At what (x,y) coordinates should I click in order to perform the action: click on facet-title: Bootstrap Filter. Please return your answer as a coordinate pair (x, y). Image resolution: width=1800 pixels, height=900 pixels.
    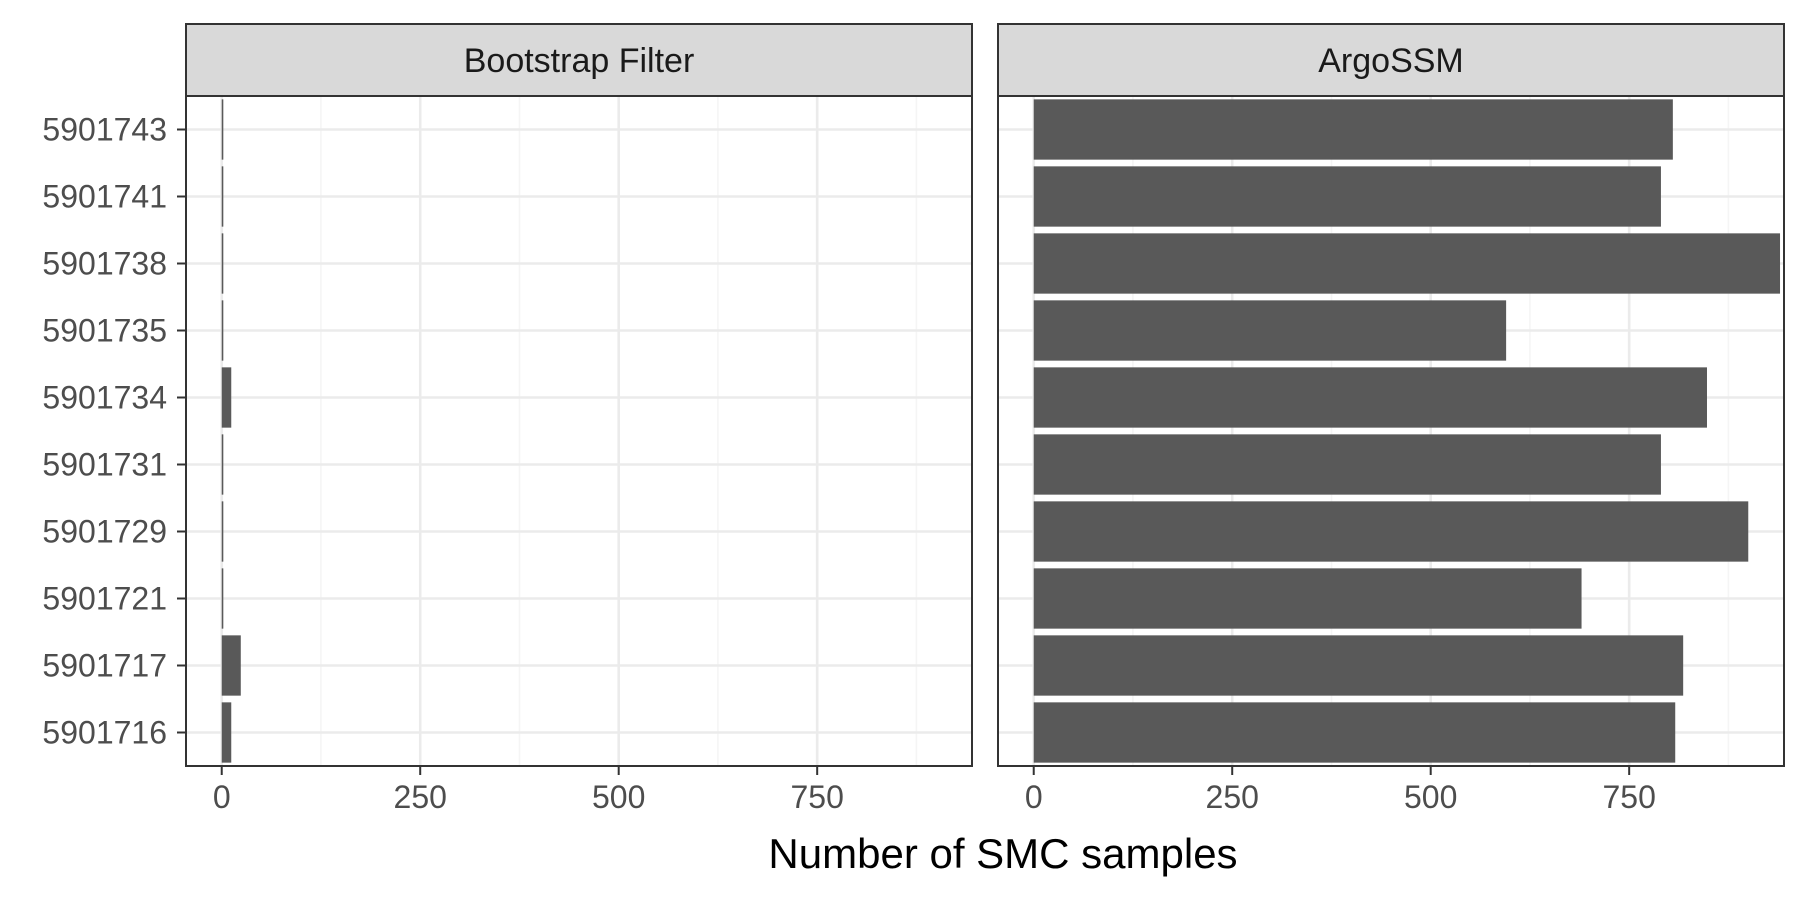
    Looking at the image, I should click on (579, 61).